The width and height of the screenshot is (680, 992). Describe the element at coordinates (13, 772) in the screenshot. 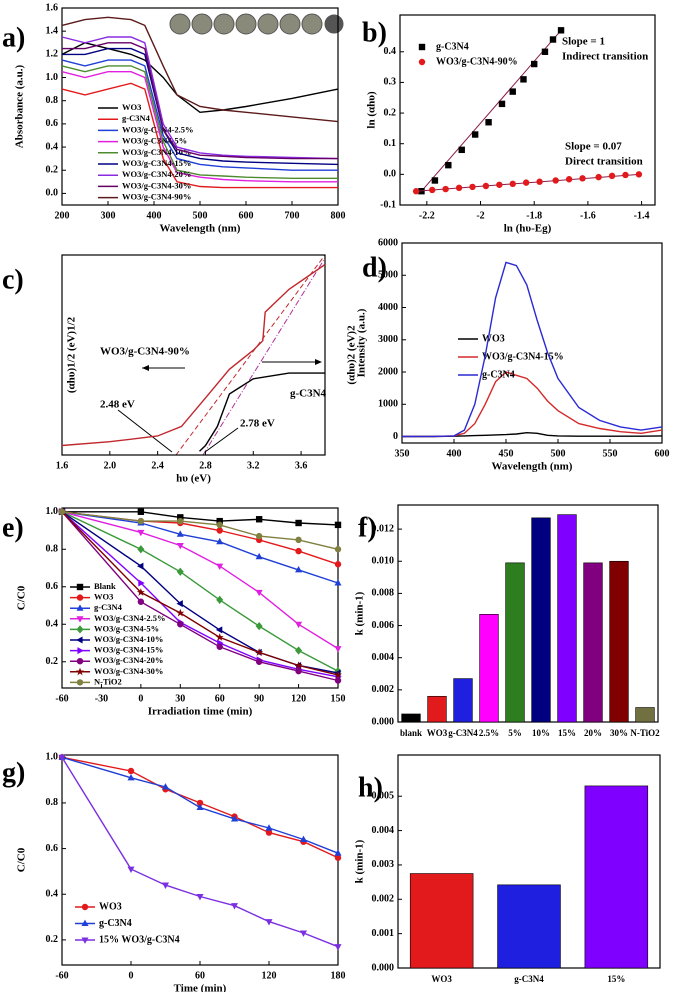

I see `panel-label: g)` at that location.